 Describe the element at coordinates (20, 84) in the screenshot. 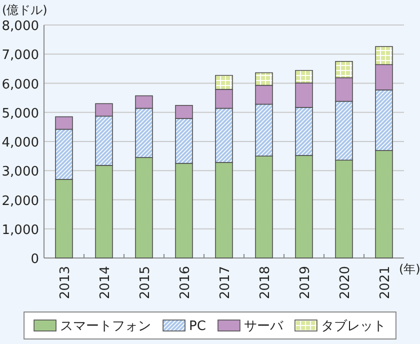

I see `y-tick-label: 6,000` at that location.